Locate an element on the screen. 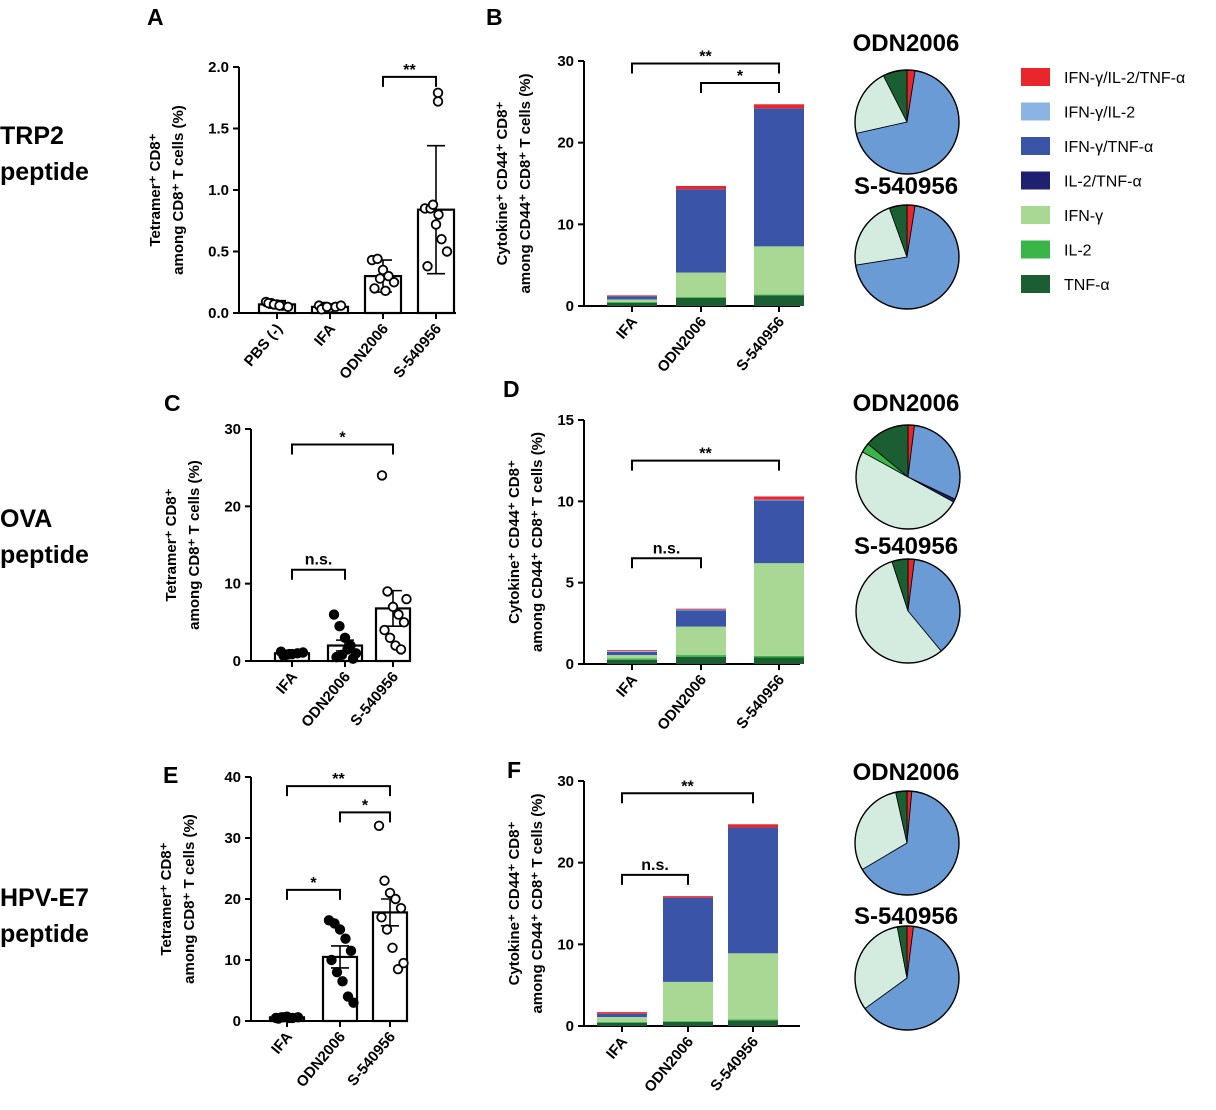 Image resolution: width=1216 pixels, height=1110 pixels. panel-e-category-label: ODN2006 is located at coordinates (321, 1060).